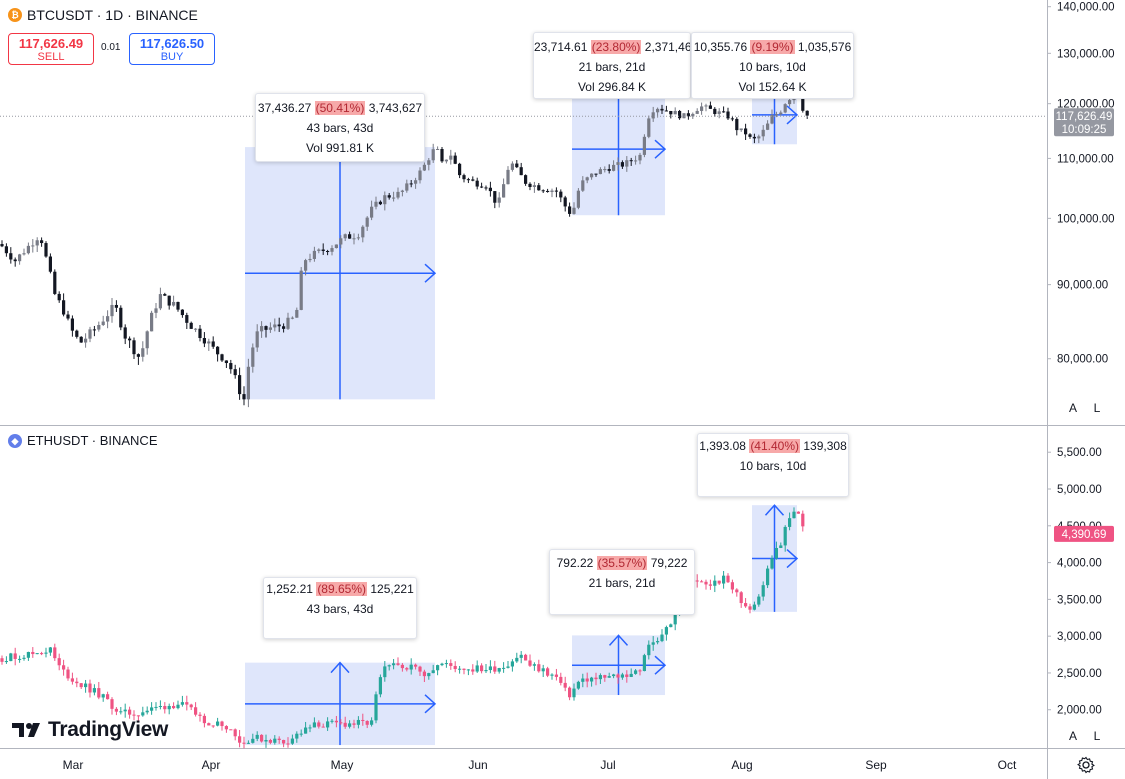 The height and width of the screenshot is (779, 1125). I want to click on eth-measure-label-3: 1,393.08 (41.40%) 139,308 10 bars, 10d, so click(773, 465).